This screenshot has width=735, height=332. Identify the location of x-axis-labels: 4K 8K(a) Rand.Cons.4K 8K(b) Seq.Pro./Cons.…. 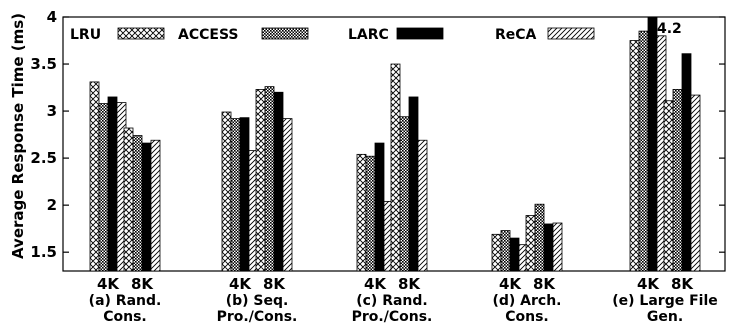
(403, 300).